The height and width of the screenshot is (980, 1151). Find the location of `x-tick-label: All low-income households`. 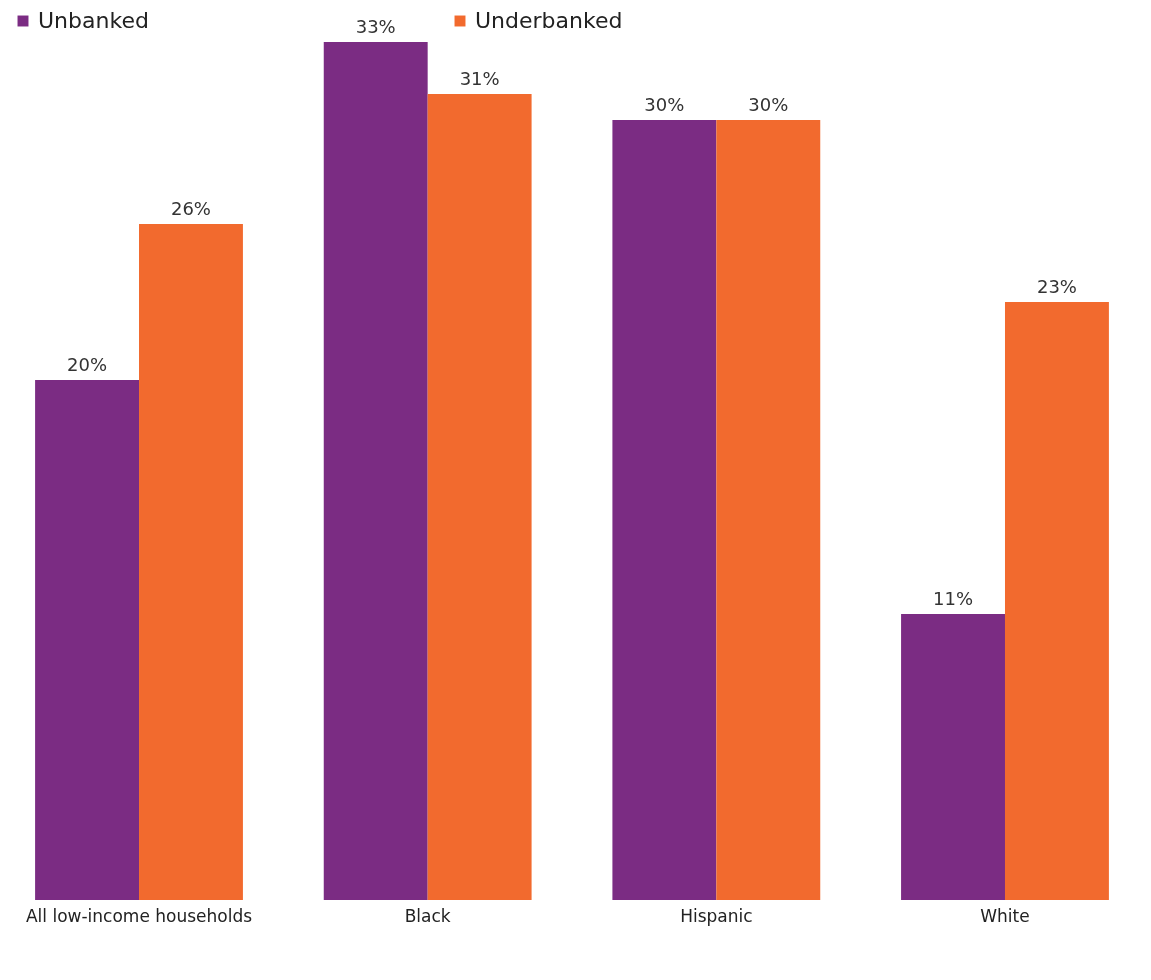

x-tick-label: All low-income households is located at coordinates (139, 915).